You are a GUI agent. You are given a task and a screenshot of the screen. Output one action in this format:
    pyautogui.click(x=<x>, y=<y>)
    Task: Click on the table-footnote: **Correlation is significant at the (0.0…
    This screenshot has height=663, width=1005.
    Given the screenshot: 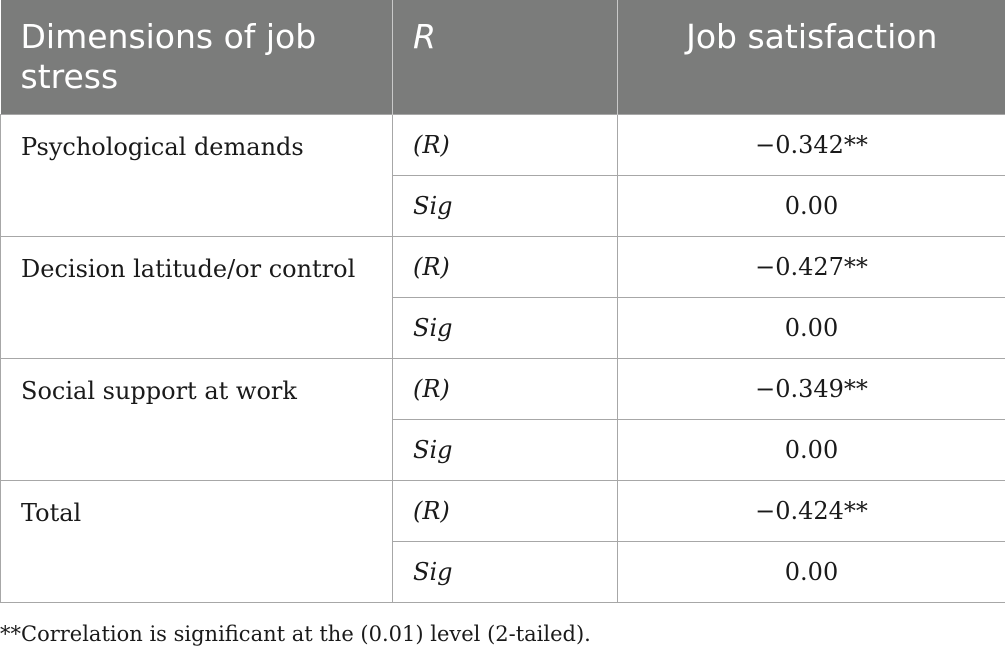 What is the action you would take?
    pyautogui.click(x=295, y=634)
    